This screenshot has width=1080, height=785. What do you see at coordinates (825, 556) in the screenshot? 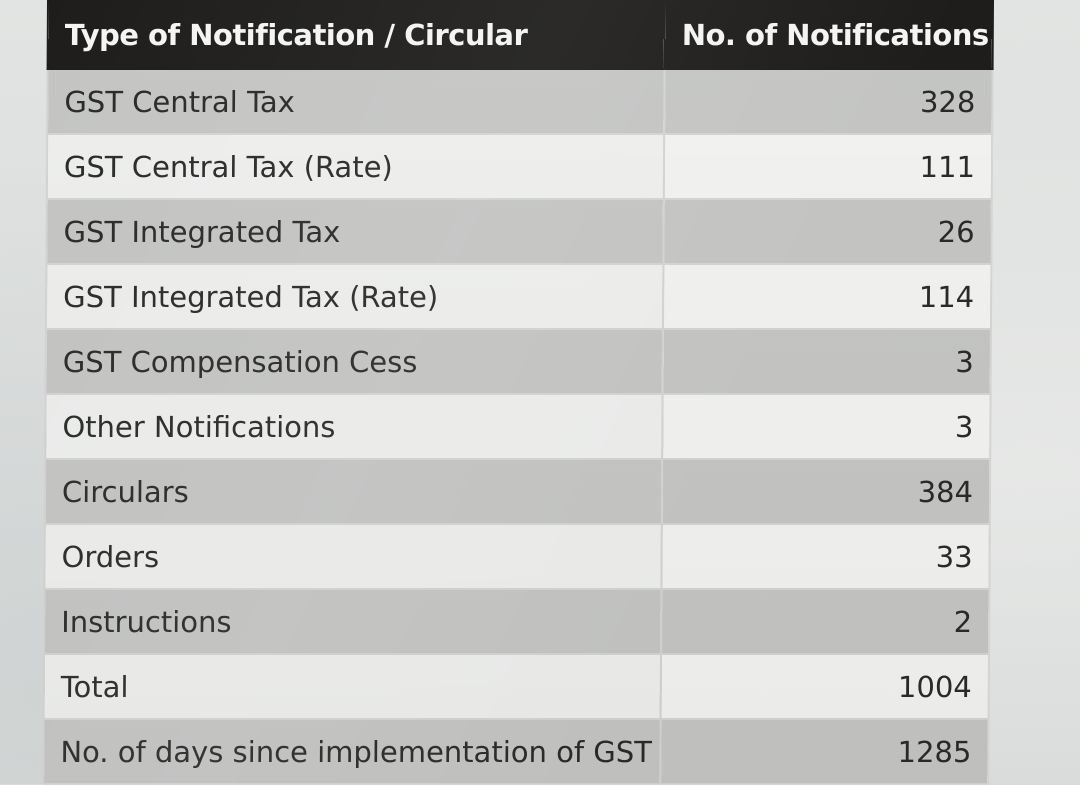
I see `row-count-cell: 33` at bounding box center [825, 556].